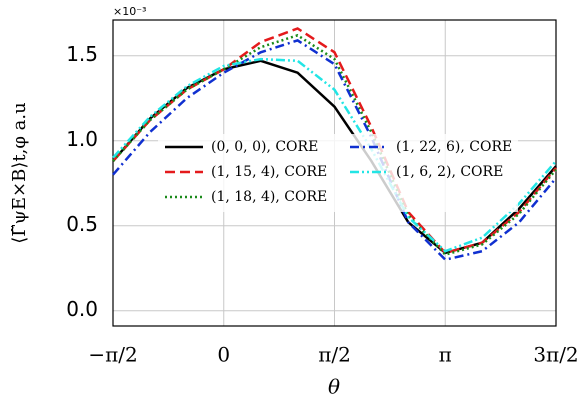 The image size is (587, 406). What do you see at coordinates (112, 355) in the screenshot?
I see `x-tick-label: −π/2` at bounding box center [112, 355].